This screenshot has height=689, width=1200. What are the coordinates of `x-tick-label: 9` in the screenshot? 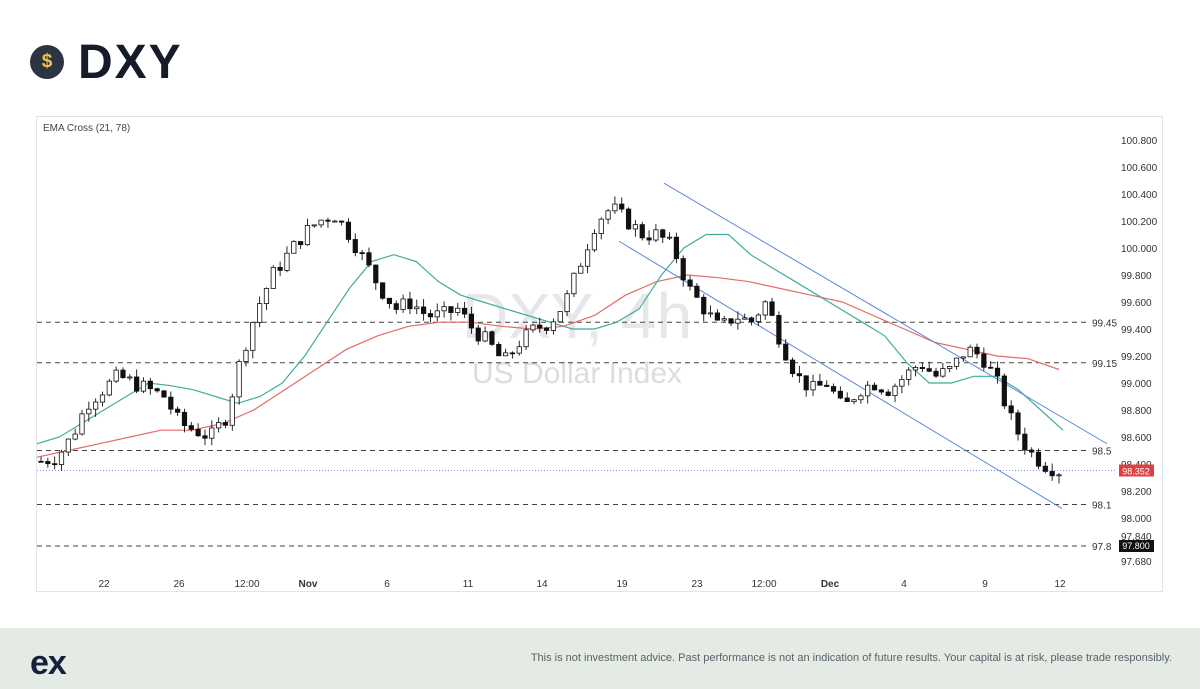 It's located at (985, 584).